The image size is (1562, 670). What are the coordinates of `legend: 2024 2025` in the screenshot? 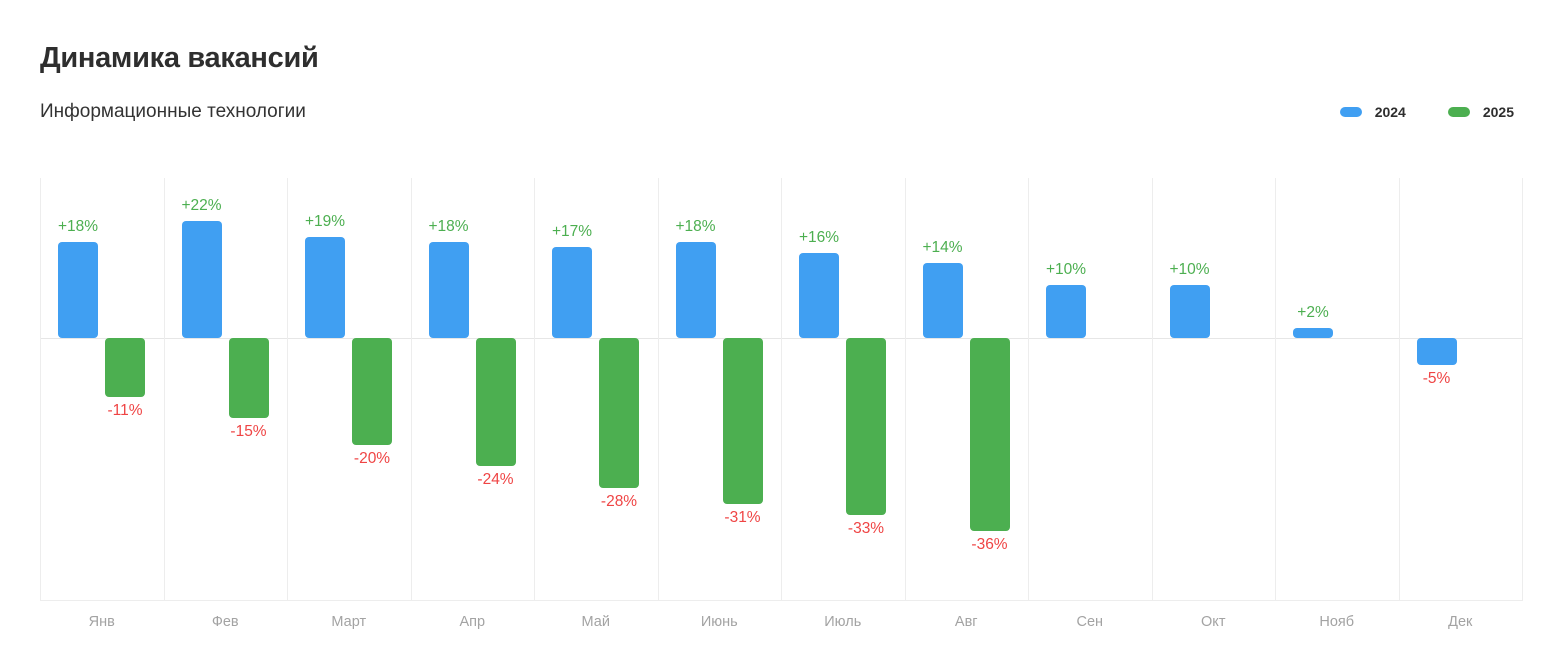 It's located at (1426, 112).